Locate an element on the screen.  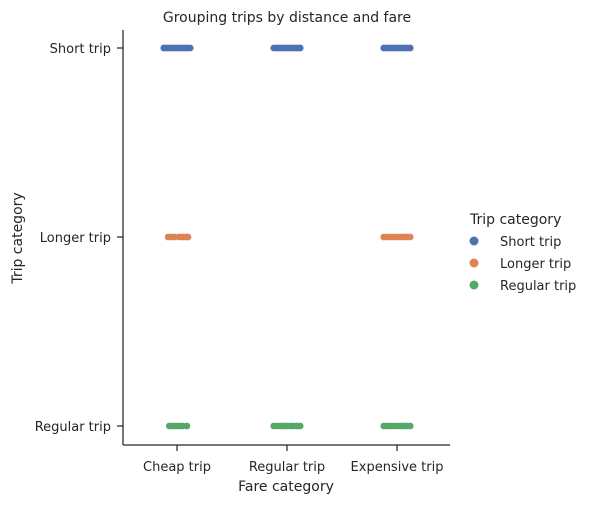
x-tick-label: Cheap trip is located at coordinates (177, 467).